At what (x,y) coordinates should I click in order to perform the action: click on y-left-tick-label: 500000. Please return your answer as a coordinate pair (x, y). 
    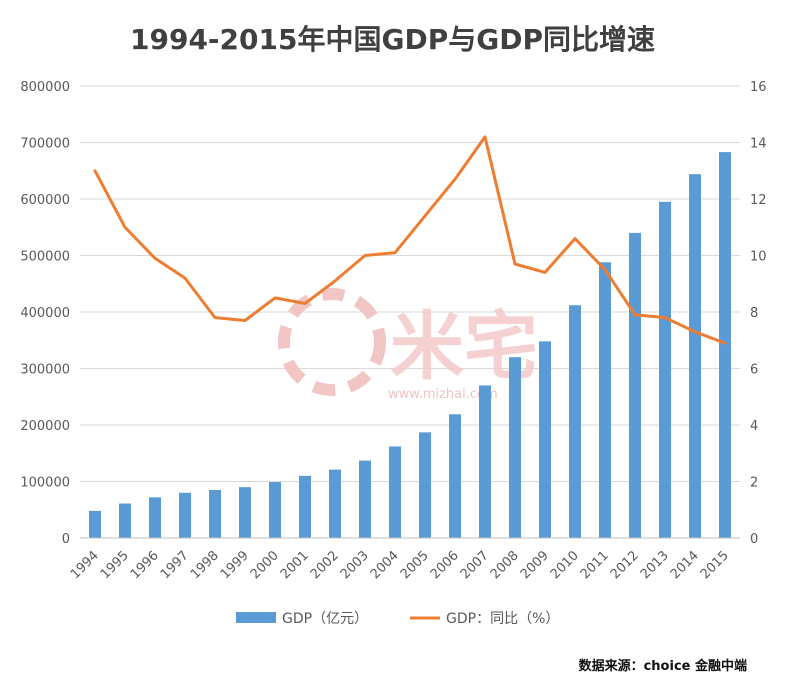
    Looking at the image, I should click on (45, 257).